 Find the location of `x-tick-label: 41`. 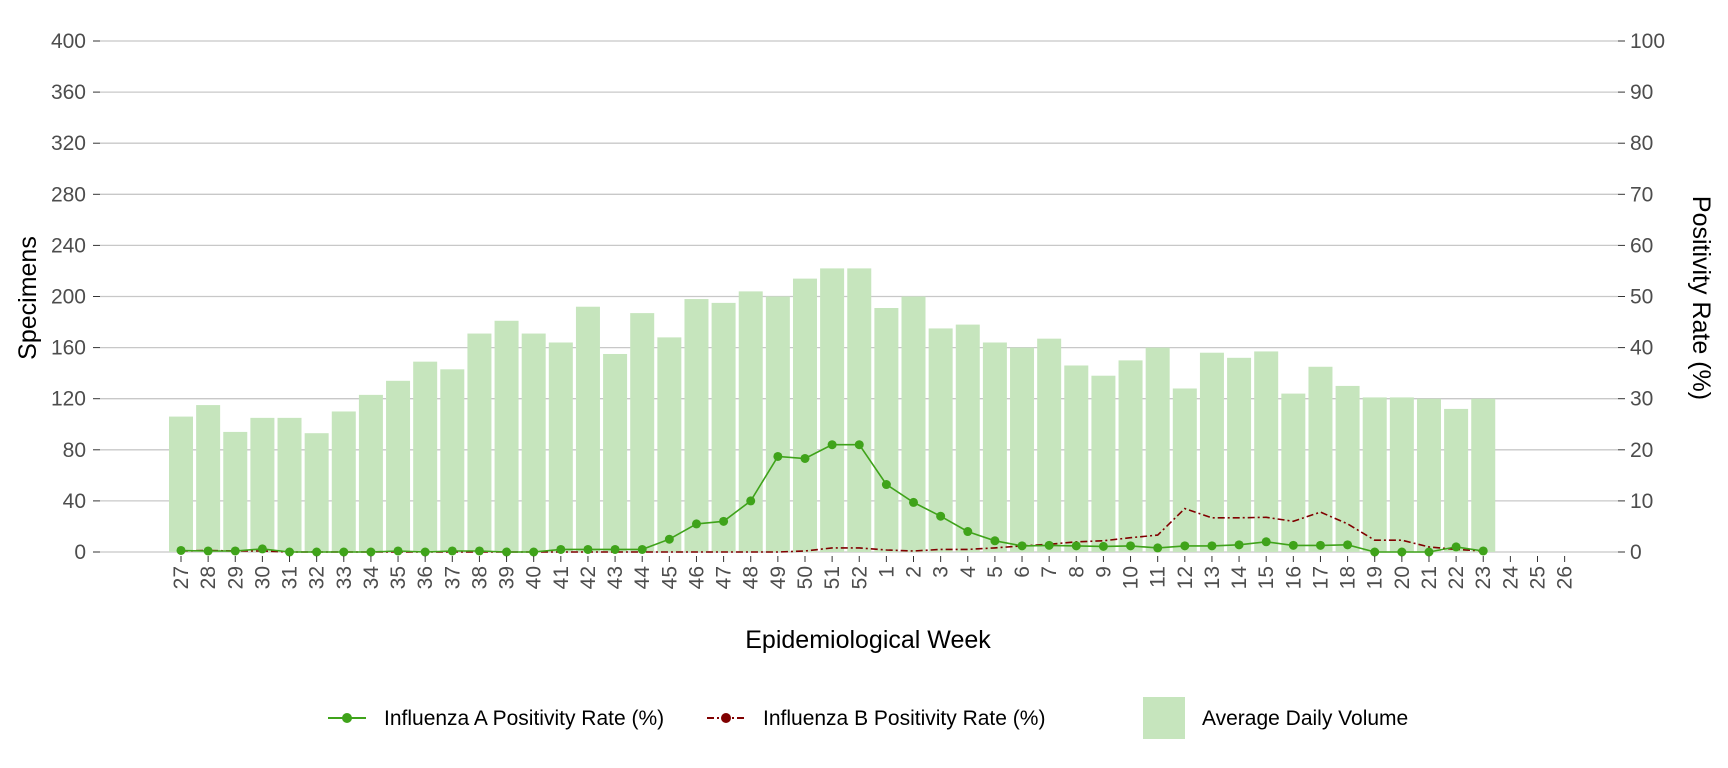

x-tick-label: 41 is located at coordinates (561, 577).